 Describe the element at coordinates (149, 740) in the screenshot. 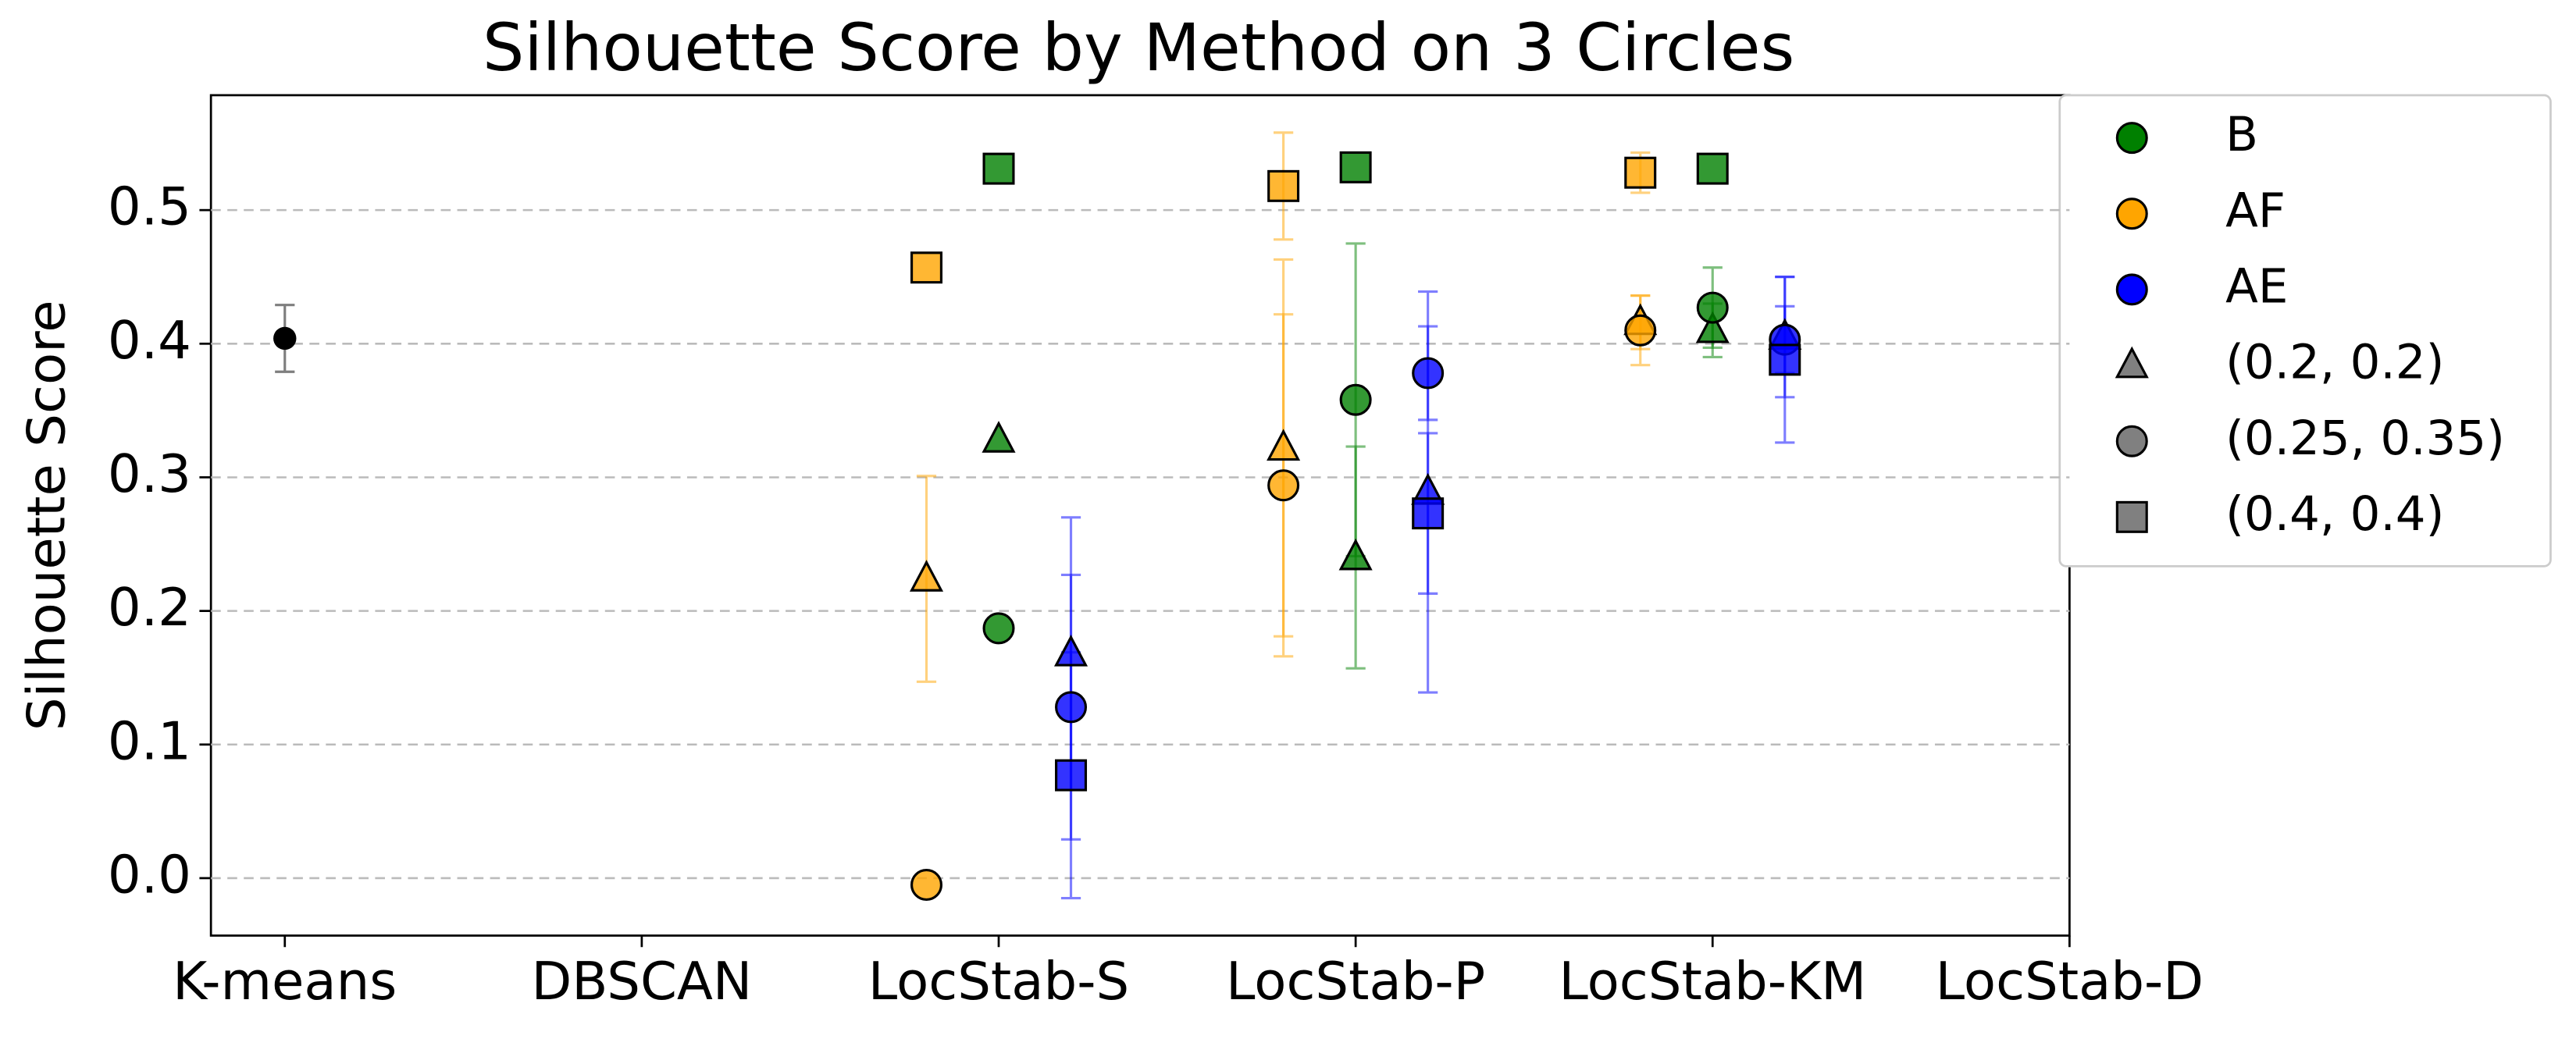

I see `y-tick-label: 0.1` at that location.